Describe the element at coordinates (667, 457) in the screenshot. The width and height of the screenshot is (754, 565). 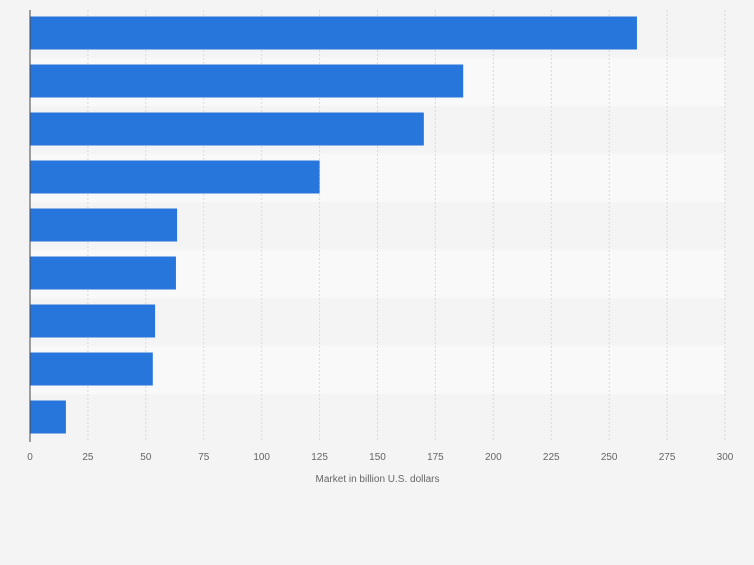
I see `x-tick-label: 275` at that location.